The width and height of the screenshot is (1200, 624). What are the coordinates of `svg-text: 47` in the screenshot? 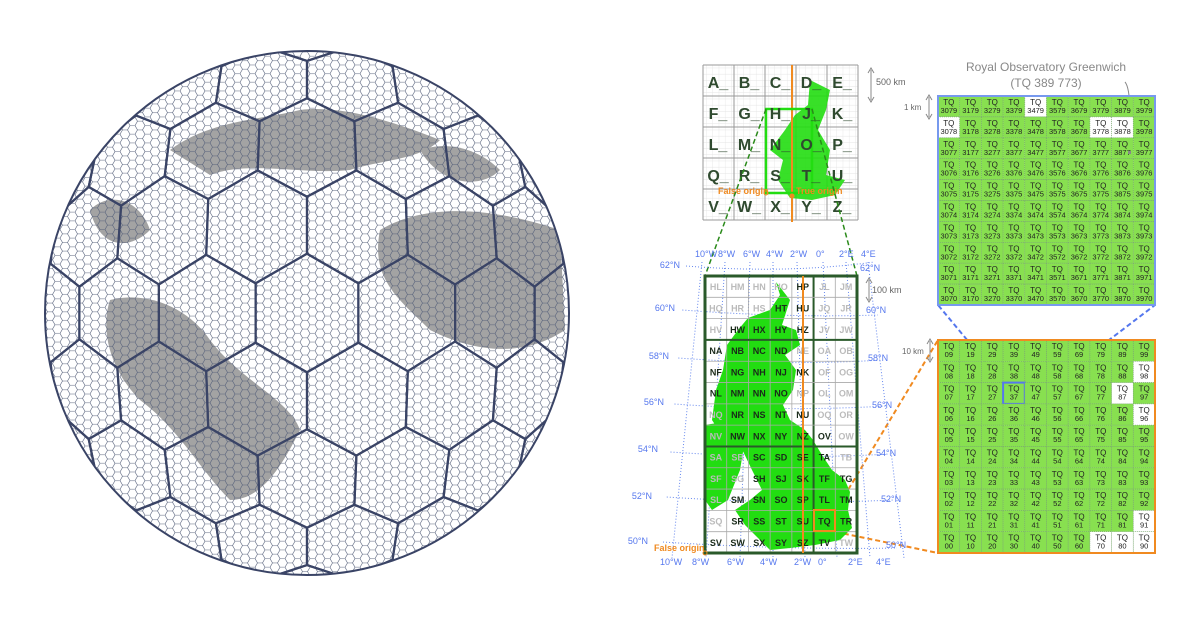 It's located at (1035, 397).